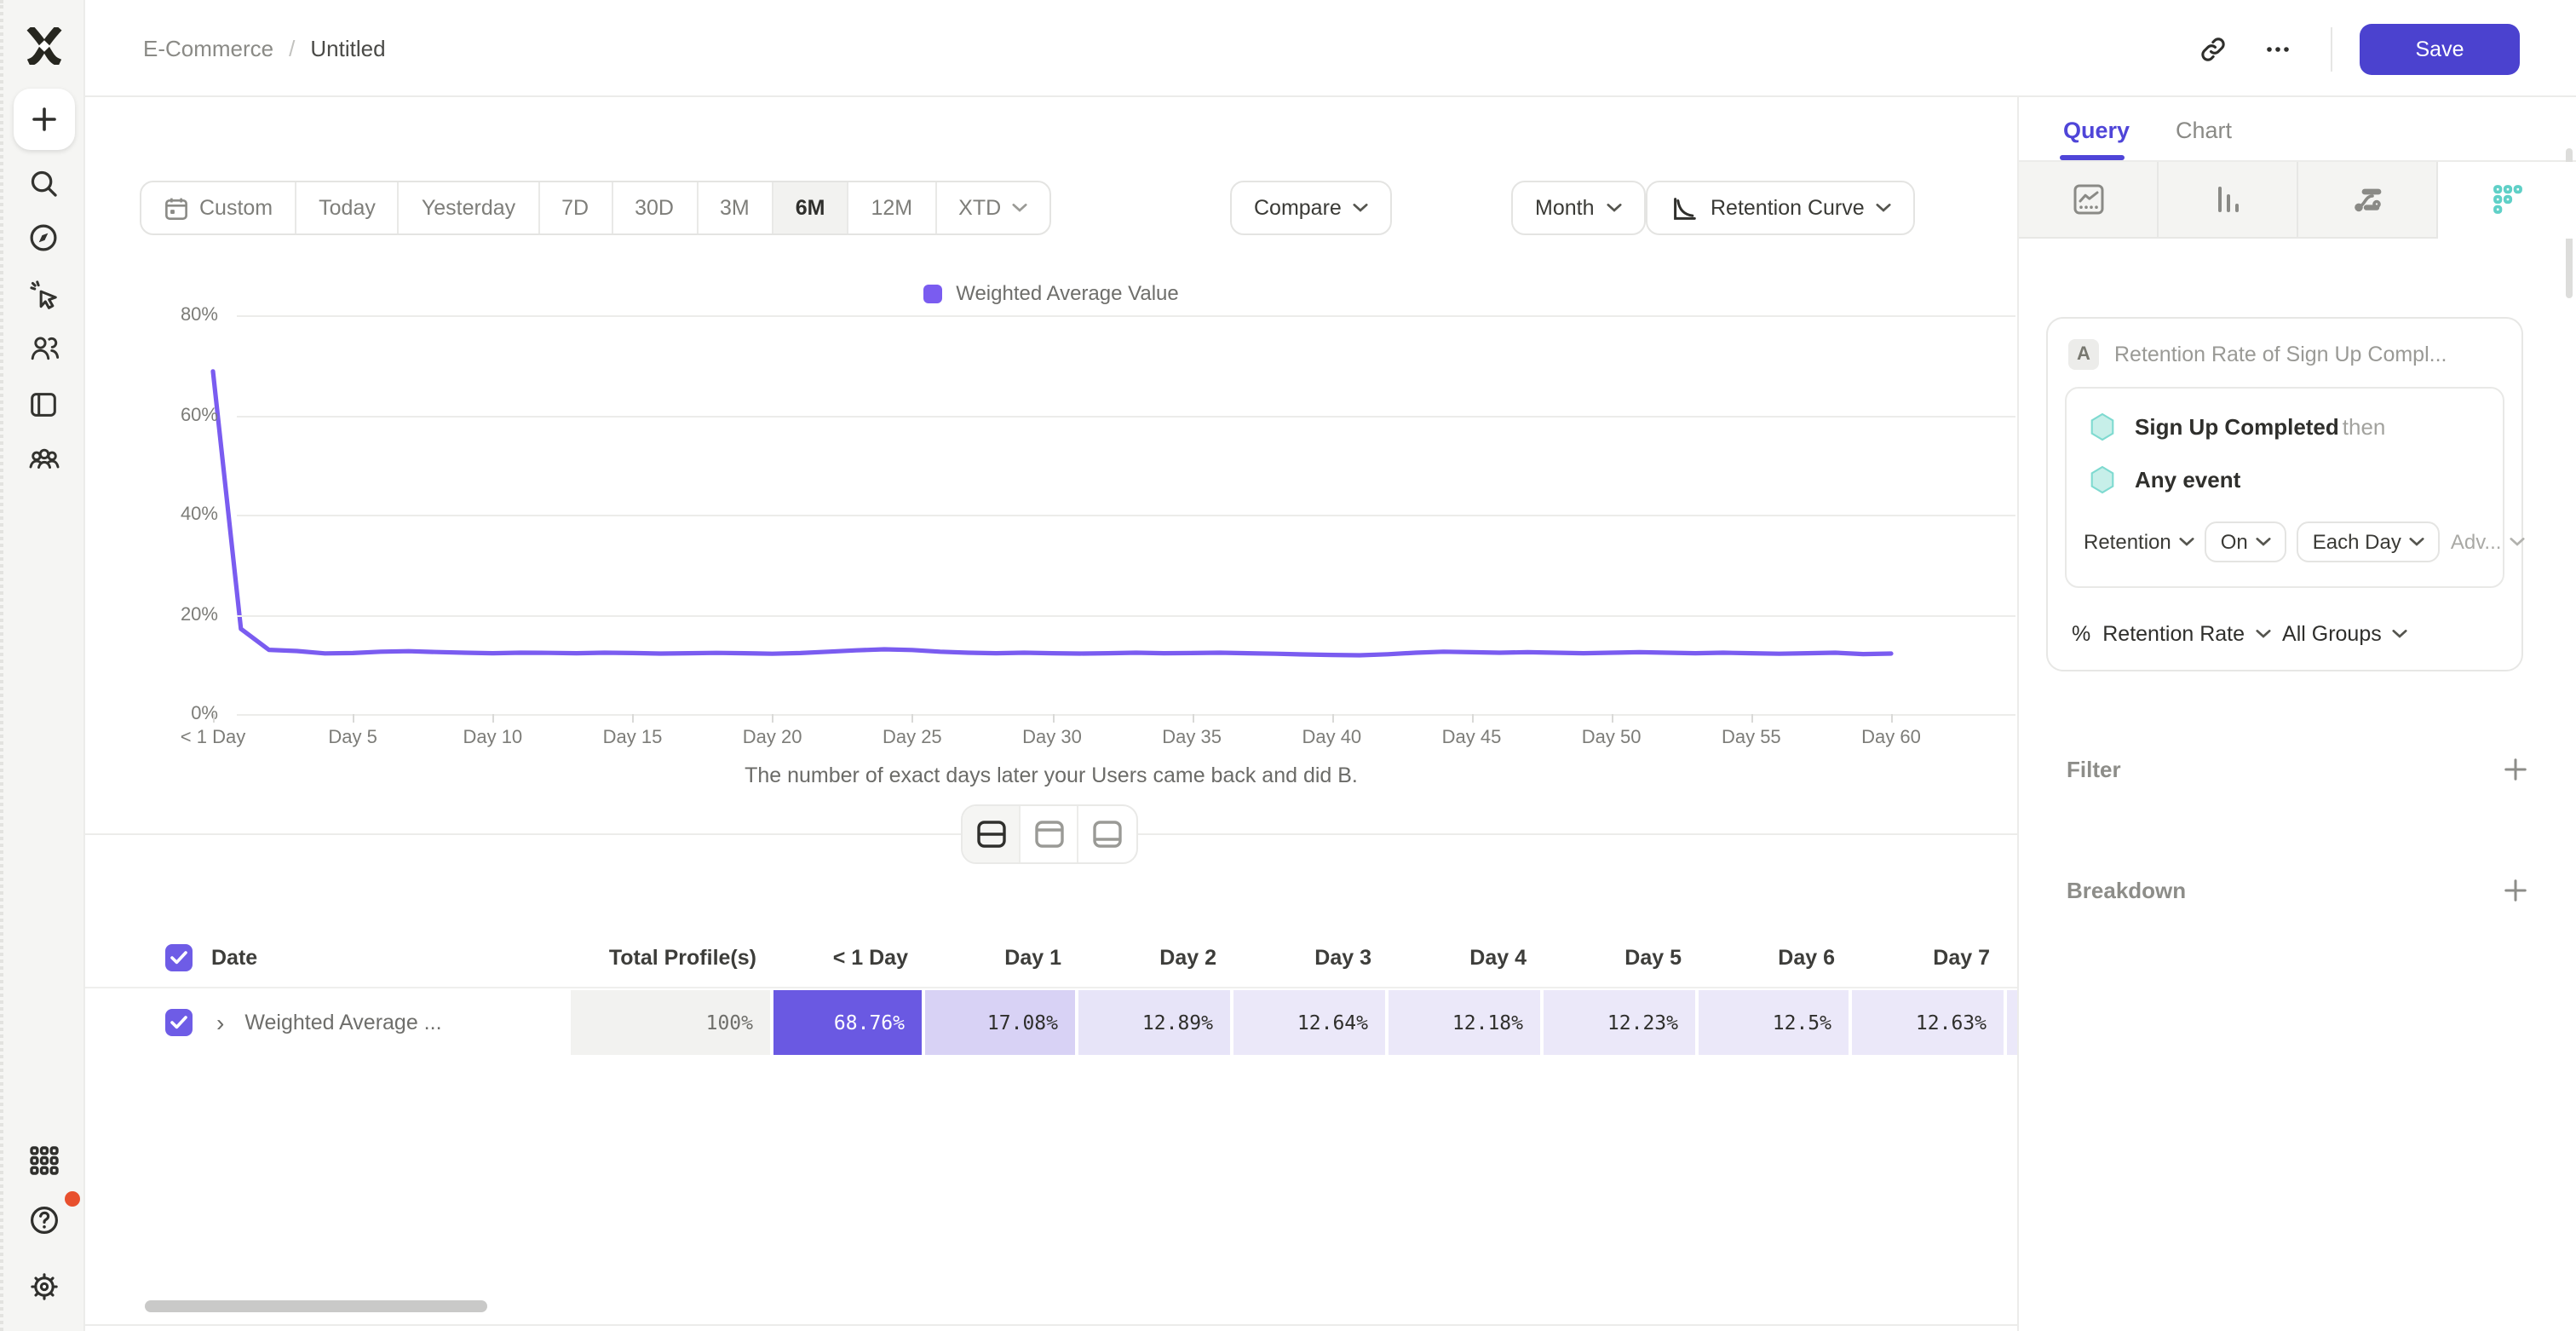  What do you see at coordinates (849, 1023) in the screenshot?
I see `retention-value-cell: 68.76%` at bounding box center [849, 1023].